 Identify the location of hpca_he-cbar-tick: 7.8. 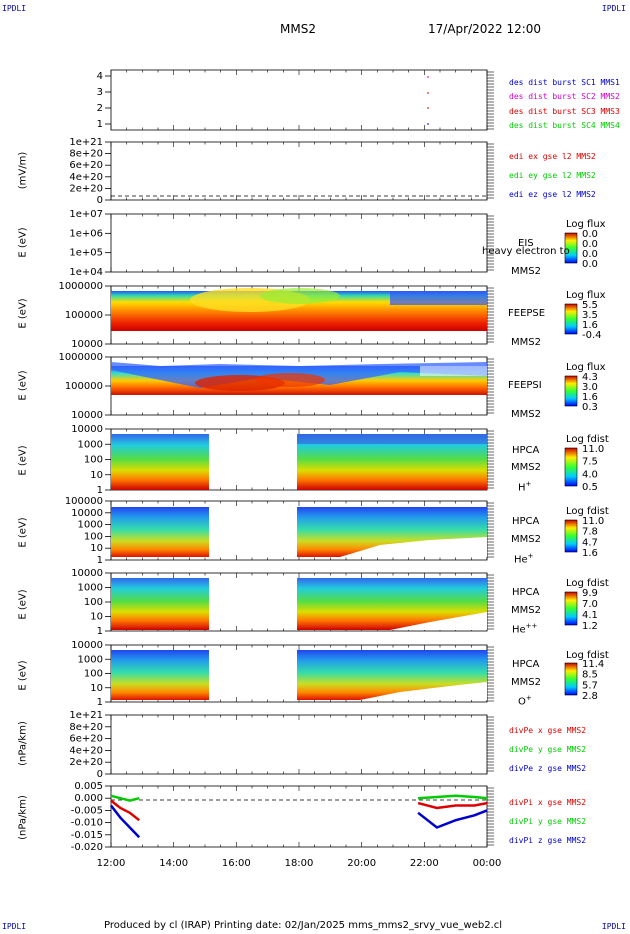
(590, 532).